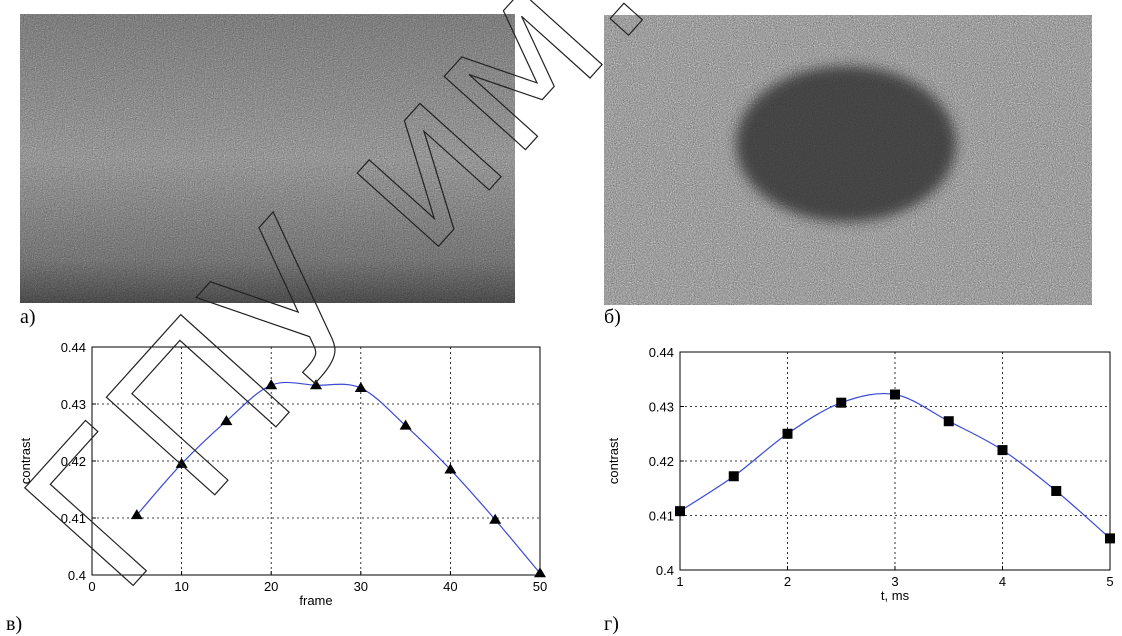 The height and width of the screenshot is (636, 1122). What do you see at coordinates (450, 586) in the screenshot?
I see `x-tick-label: 40` at bounding box center [450, 586].